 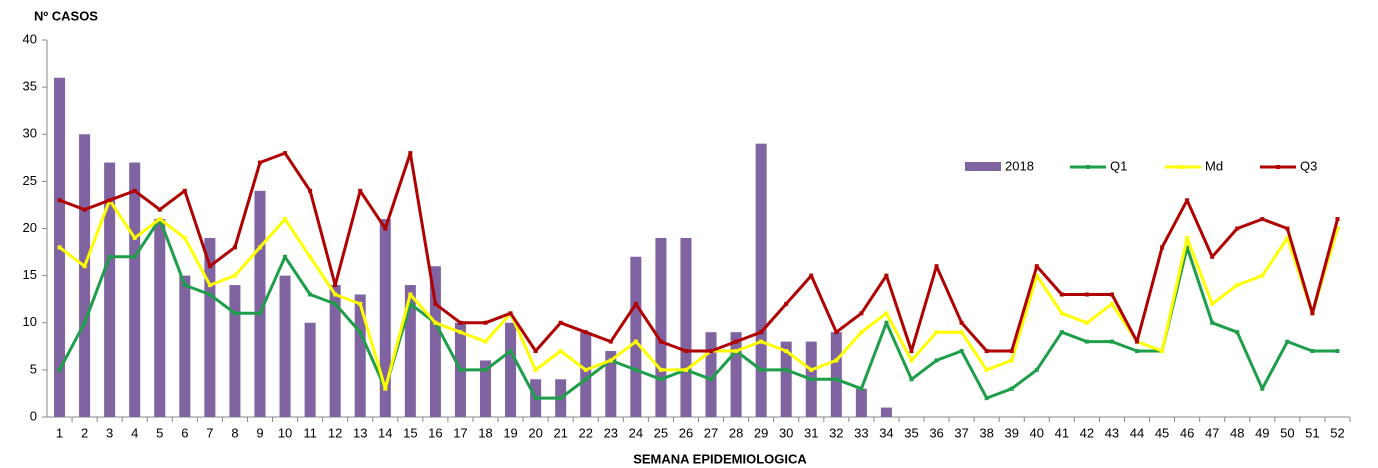 I want to click on x-tick-label: 42, so click(x=1087, y=432).